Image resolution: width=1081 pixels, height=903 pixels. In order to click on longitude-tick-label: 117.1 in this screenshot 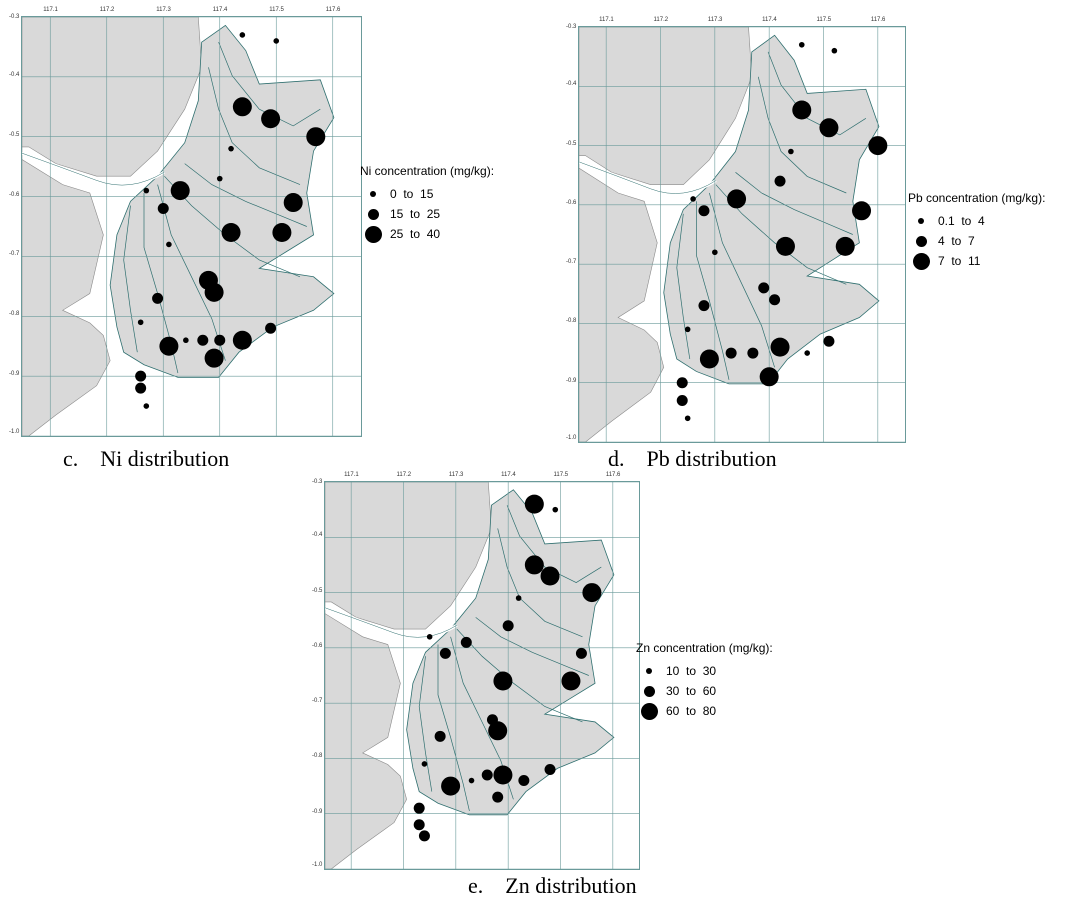, I will do `click(351, 475)`.